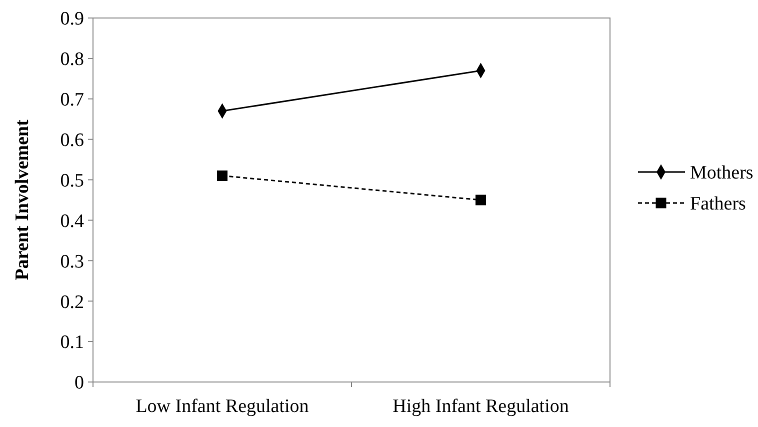 The height and width of the screenshot is (427, 758). Describe the element at coordinates (72, 140) in the screenshot. I see `y-tick-label: 0.6` at that location.